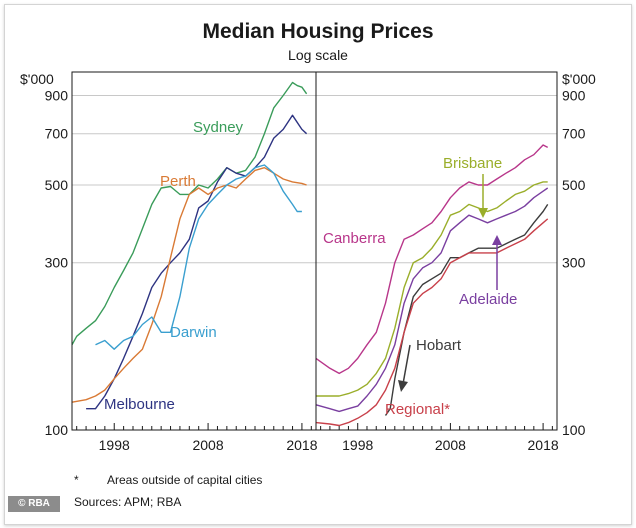 The image size is (636, 528). Describe the element at coordinates (417, 409) in the screenshot. I see `label-regional: Regional*` at that location.